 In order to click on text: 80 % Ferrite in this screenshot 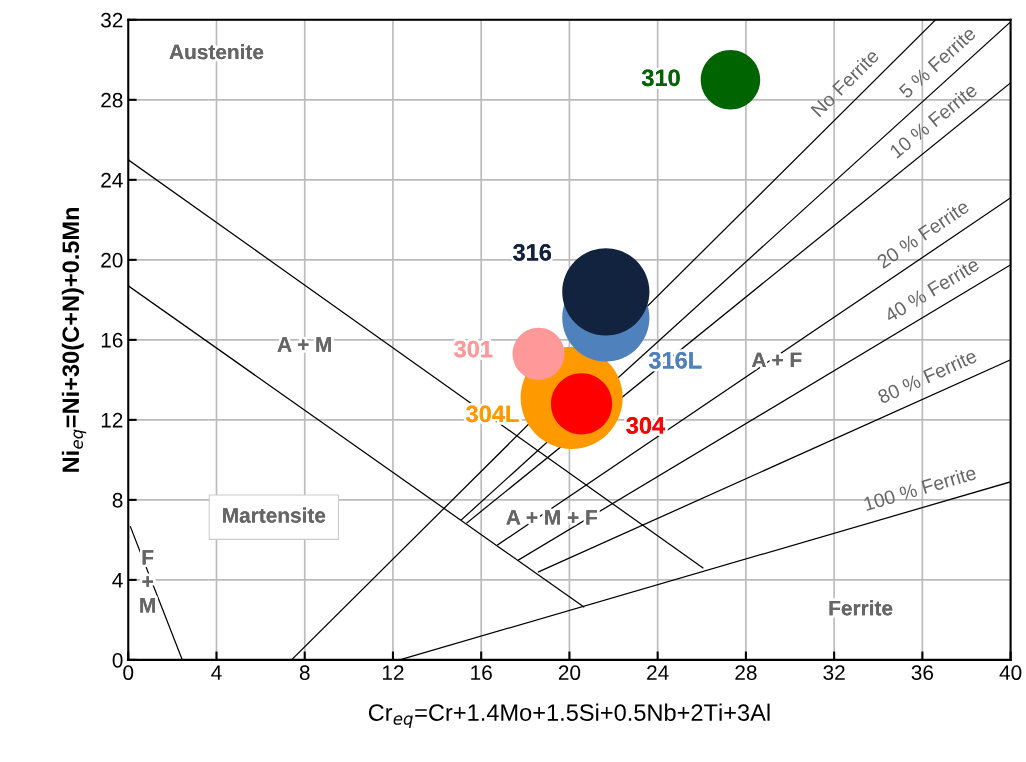, I will do `click(927, 376)`.